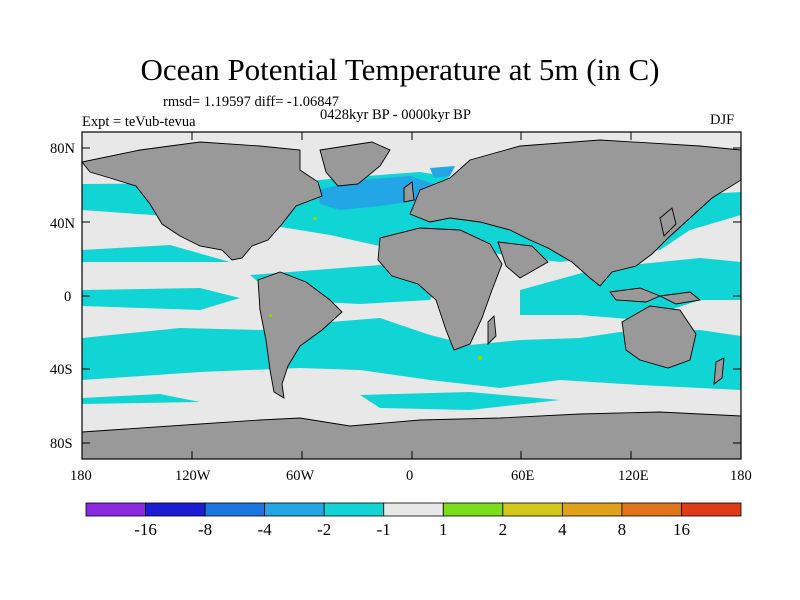 This screenshot has height=600, width=800. What do you see at coordinates (355, 164) in the screenshot?
I see `greenland` at bounding box center [355, 164].